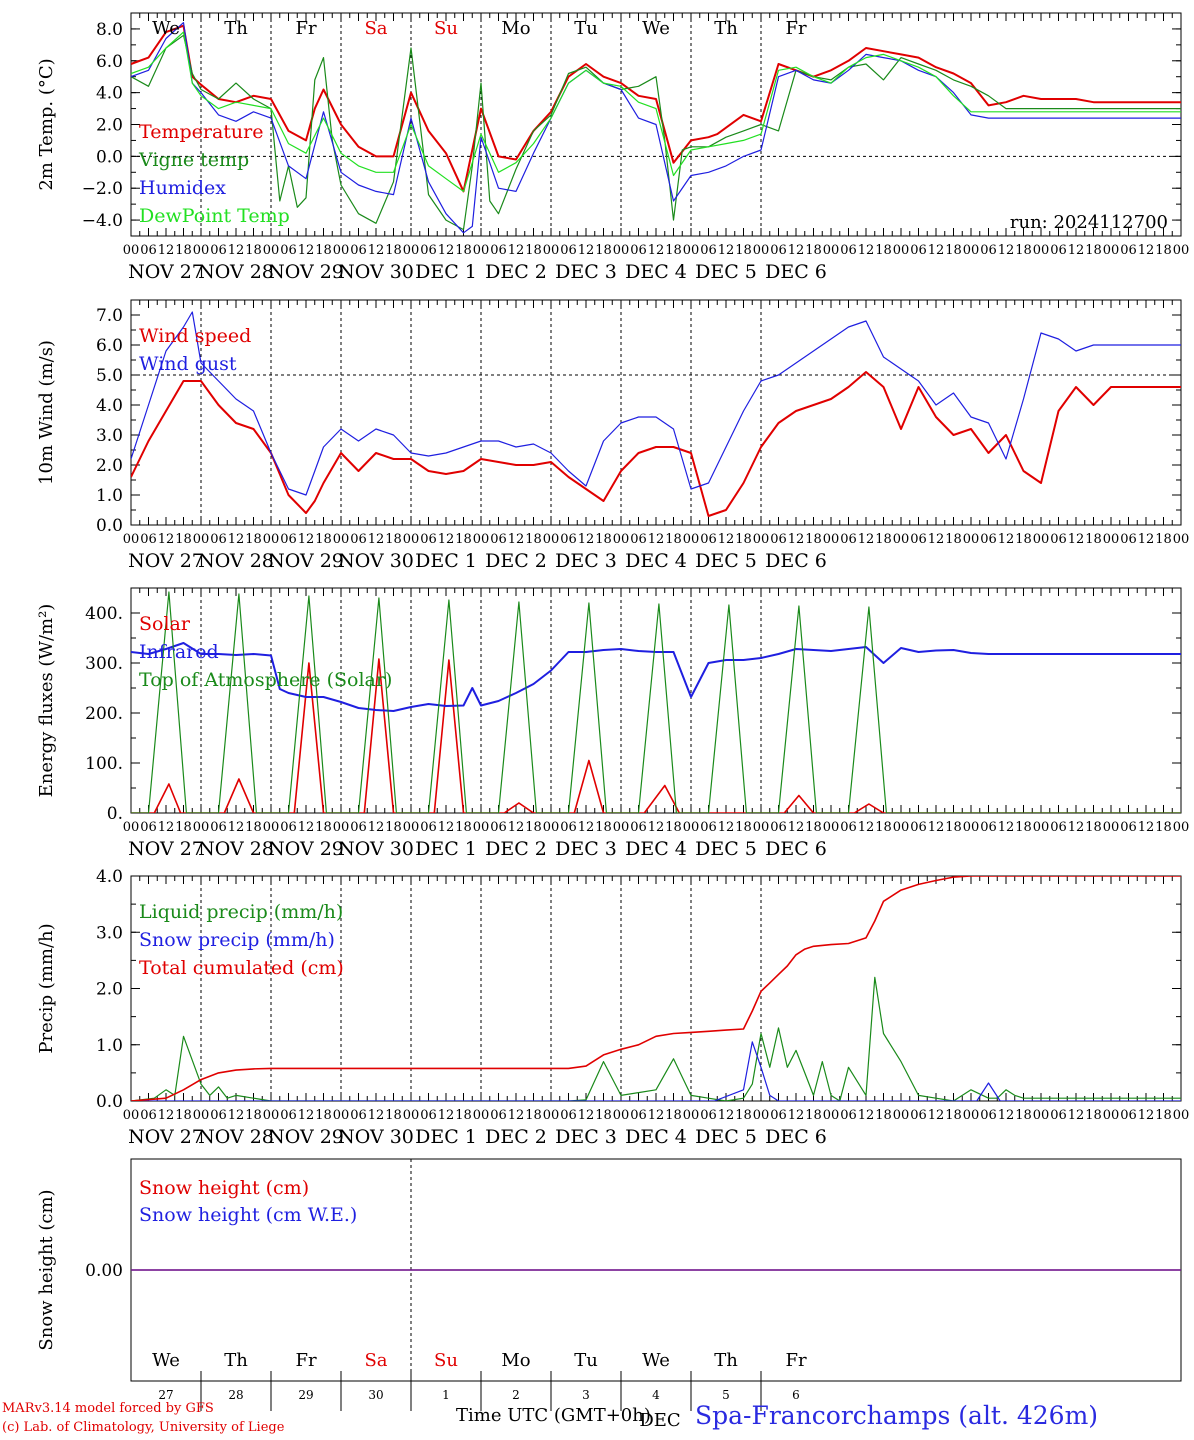  Describe the element at coordinates (586, 1395) in the screenshot. I see `day-number-label: 3` at that location.